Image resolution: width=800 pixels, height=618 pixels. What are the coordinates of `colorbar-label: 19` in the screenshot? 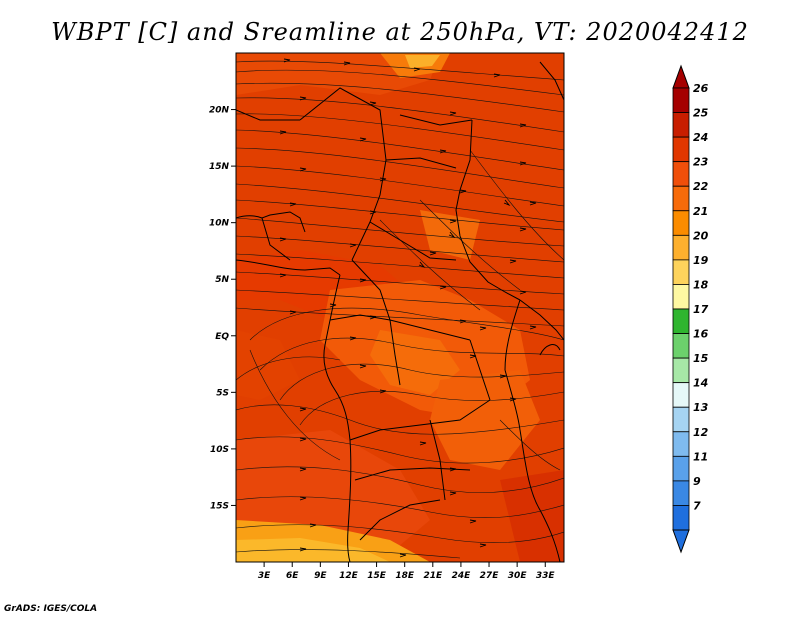 It's located at (701, 260).